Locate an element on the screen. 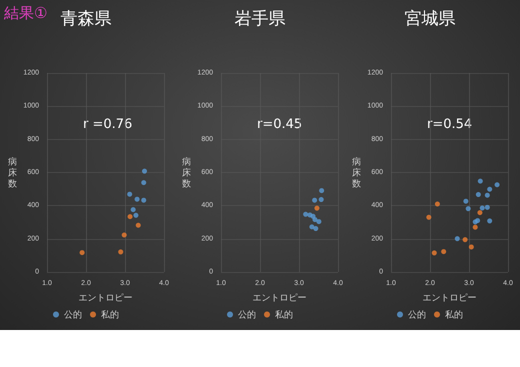 The image size is (520, 367). annotation: r=0.45 is located at coordinates (279, 124).